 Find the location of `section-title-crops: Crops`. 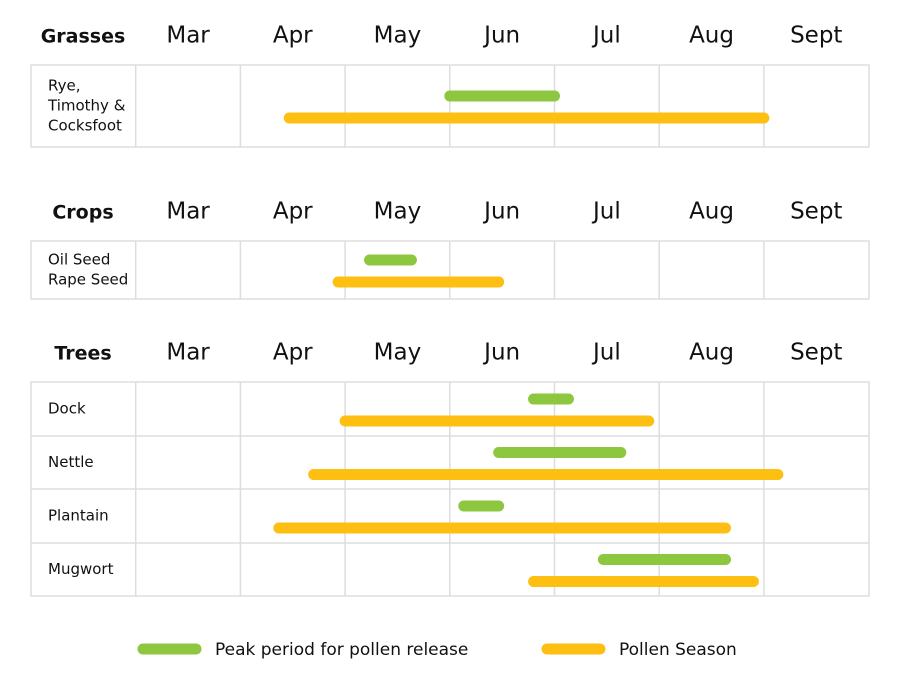

section-title-crops: Crops is located at coordinates (82, 213).